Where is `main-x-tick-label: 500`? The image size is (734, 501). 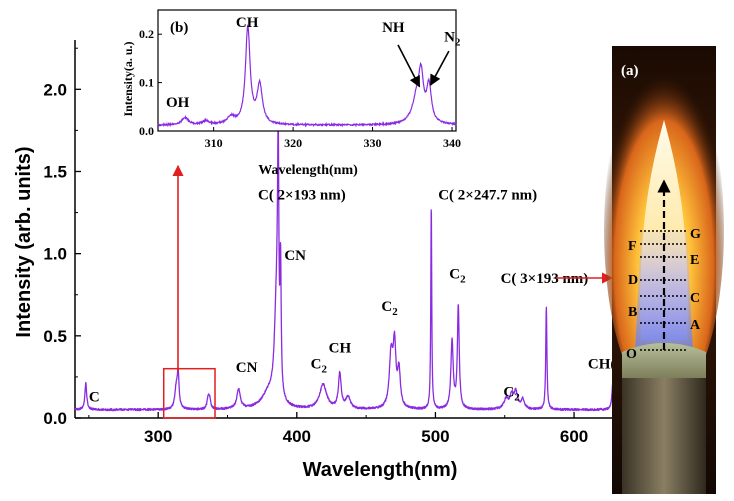
main-x-tick-label: 500 is located at coordinates (435, 436).